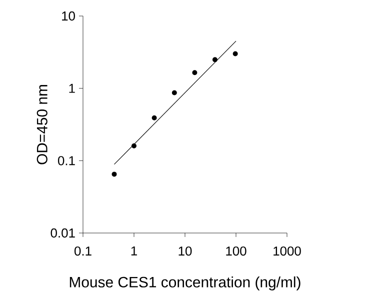 The width and height of the screenshot is (371, 308). Describe the element at coordinates (134, 251) in the screenshot. I see `x-tick-label: 1` at that location.